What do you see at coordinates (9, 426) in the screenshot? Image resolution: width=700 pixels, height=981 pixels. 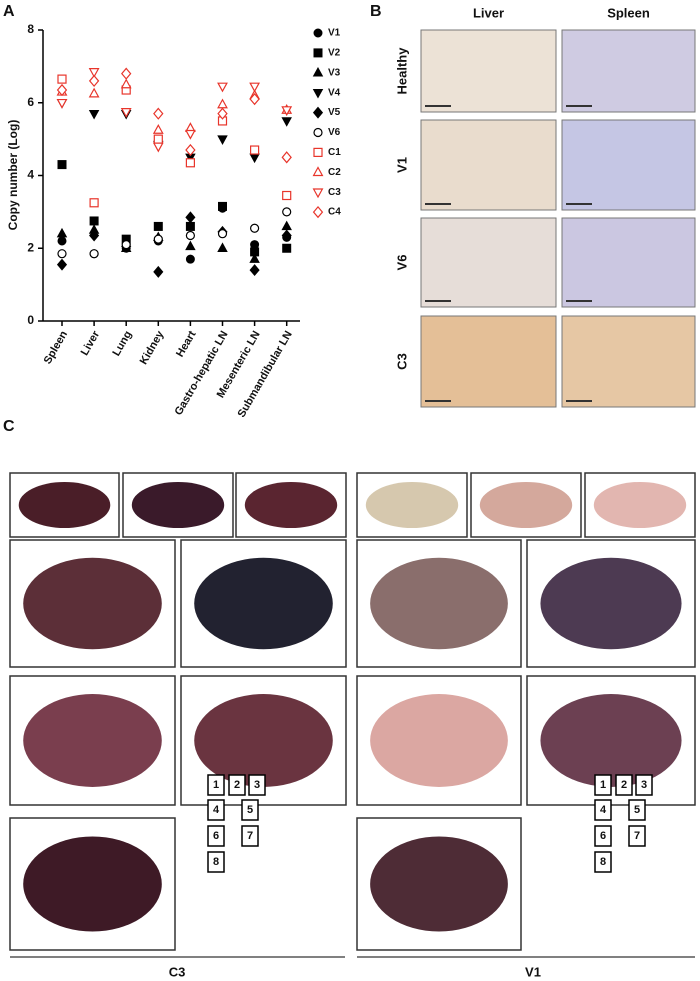 I see `panel-label: C` at bounding box center [9, 426].